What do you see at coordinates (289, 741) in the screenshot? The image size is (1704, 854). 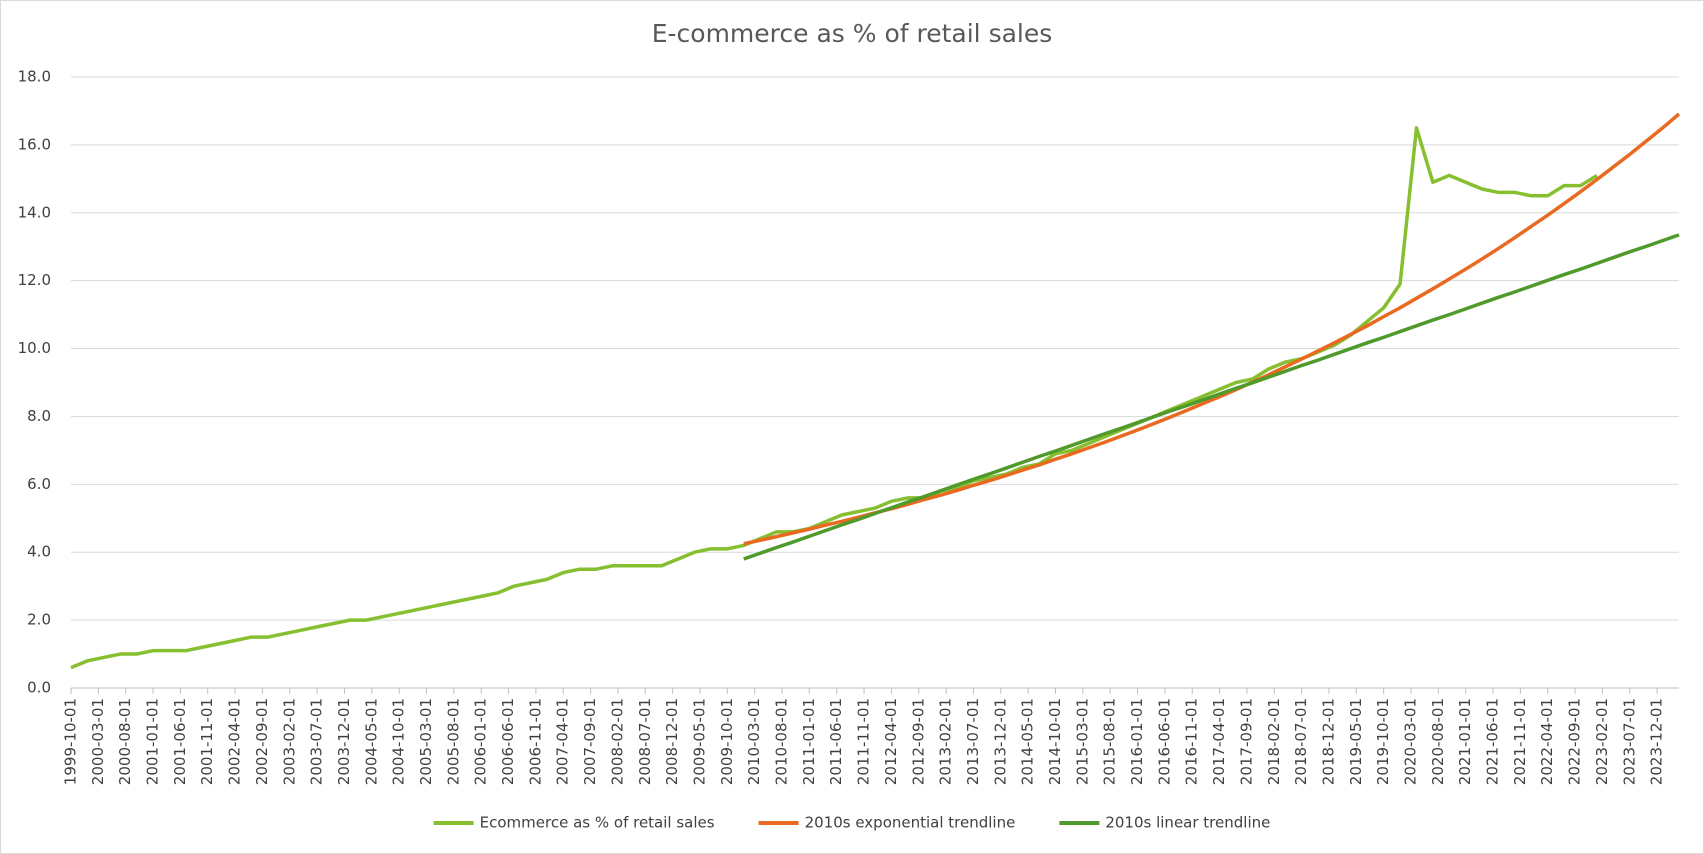 I see `x-tick-label: 2003-02-01` at bounding box center [289, 741].